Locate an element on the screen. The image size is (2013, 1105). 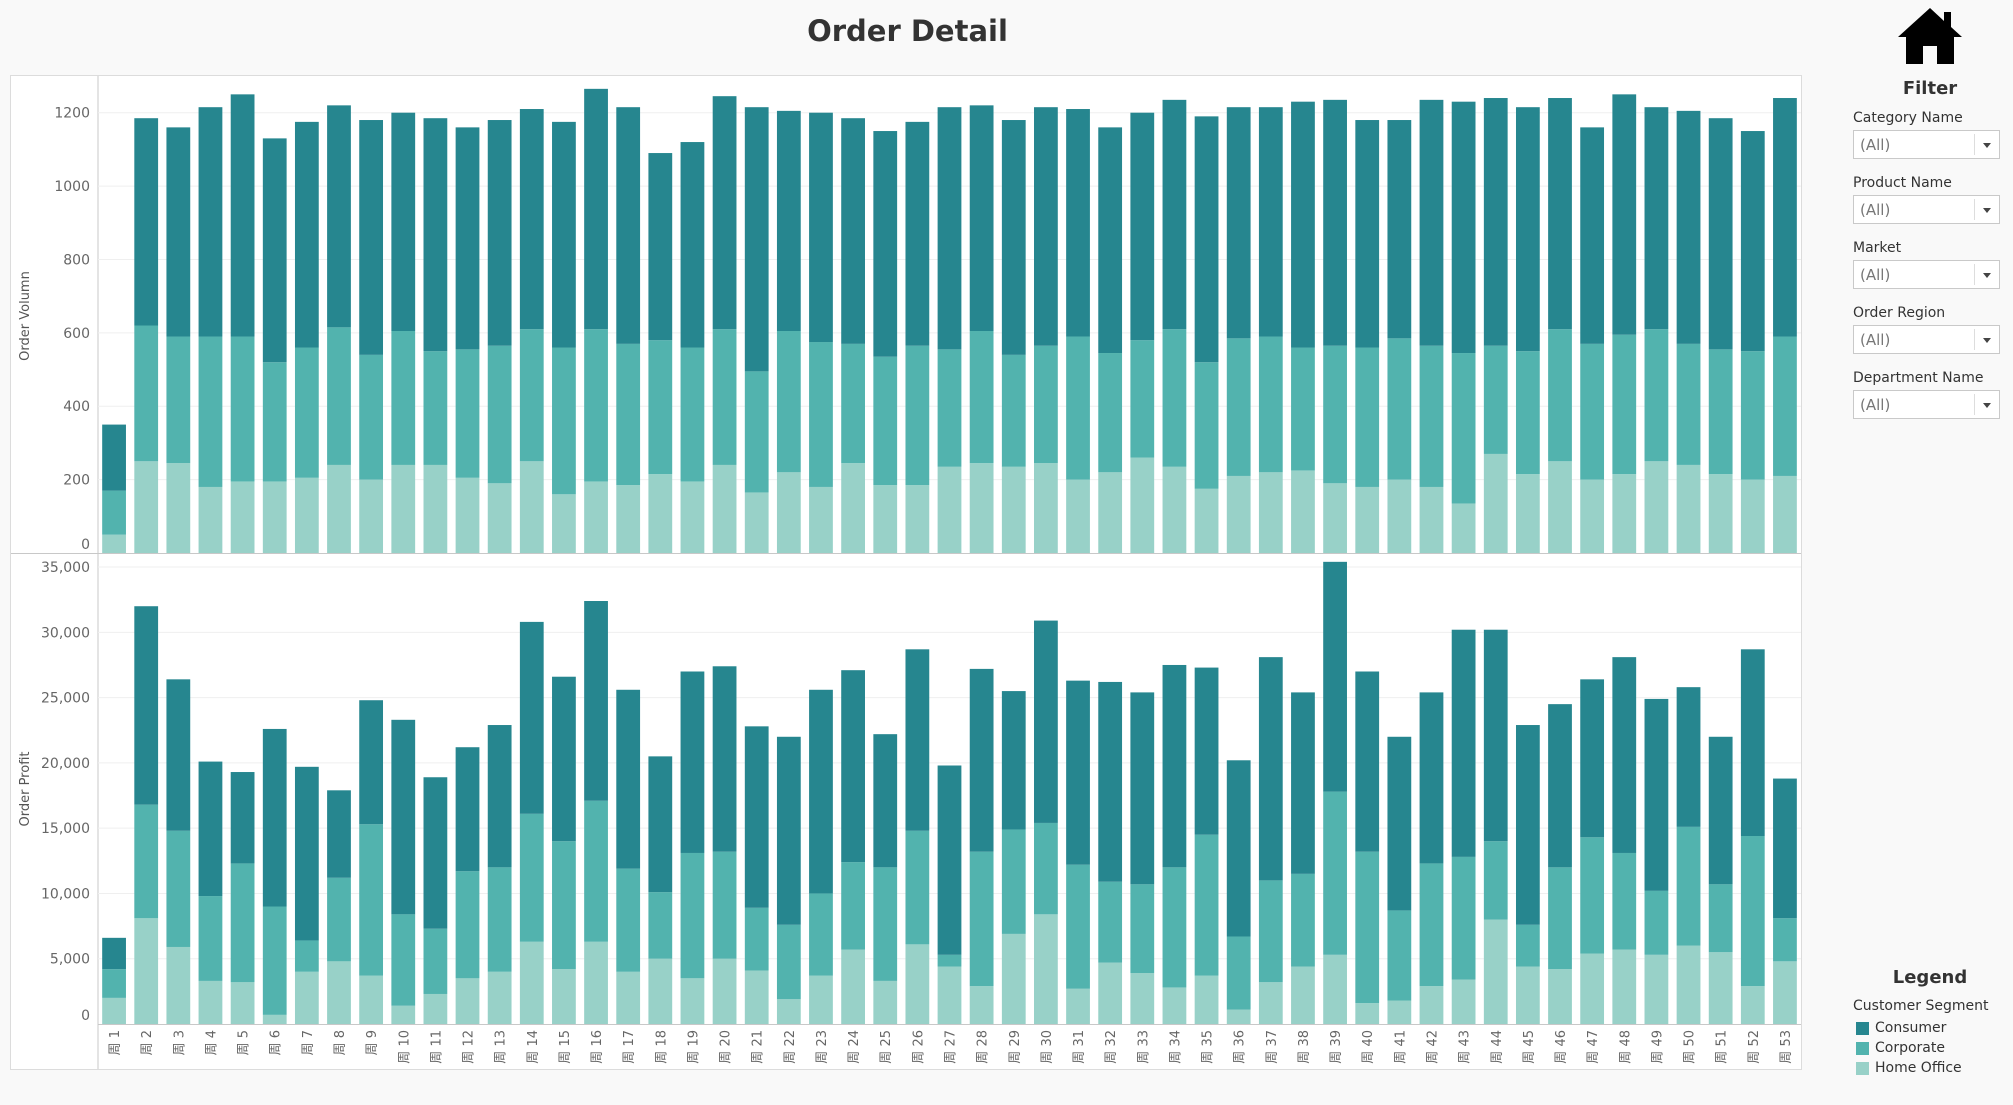
category-name-dropdown: (All) is located at coordinates (1926, 144).